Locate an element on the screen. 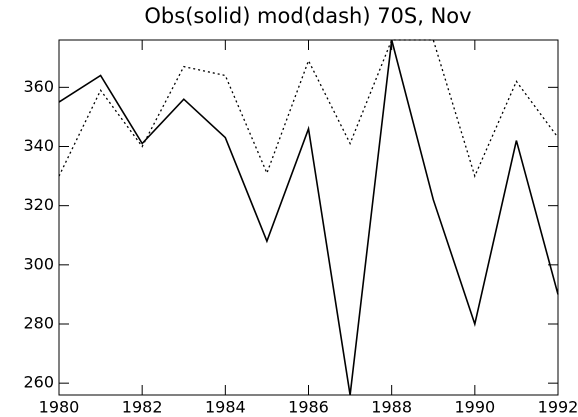  x-tick-label: 1990 is located at coordinates (474, 407).